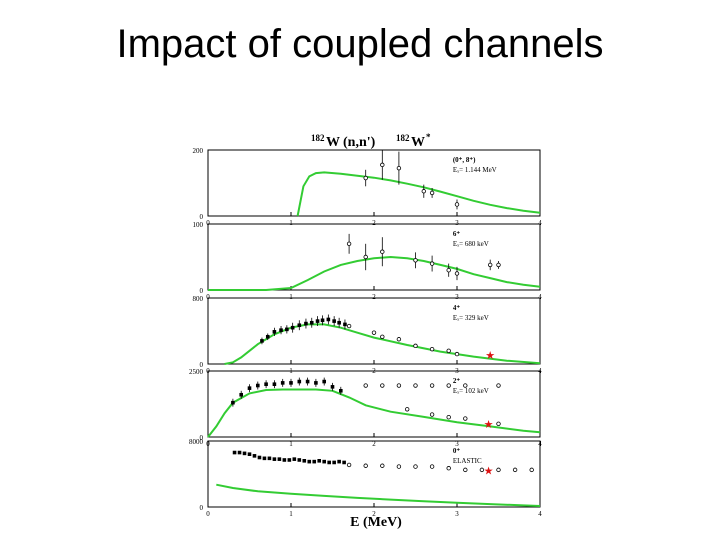  I want to click on panel-state-label: 2⁺, so click(457, 381).